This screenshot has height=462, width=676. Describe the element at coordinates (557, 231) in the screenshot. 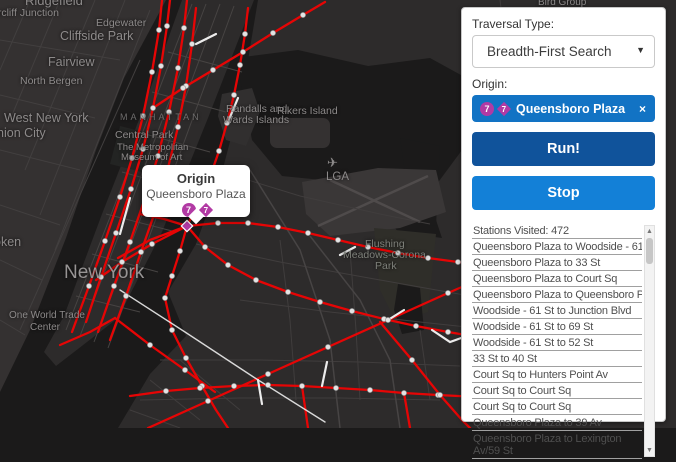

I see `stations-visited-header: Stations Visited: 472` at that location.